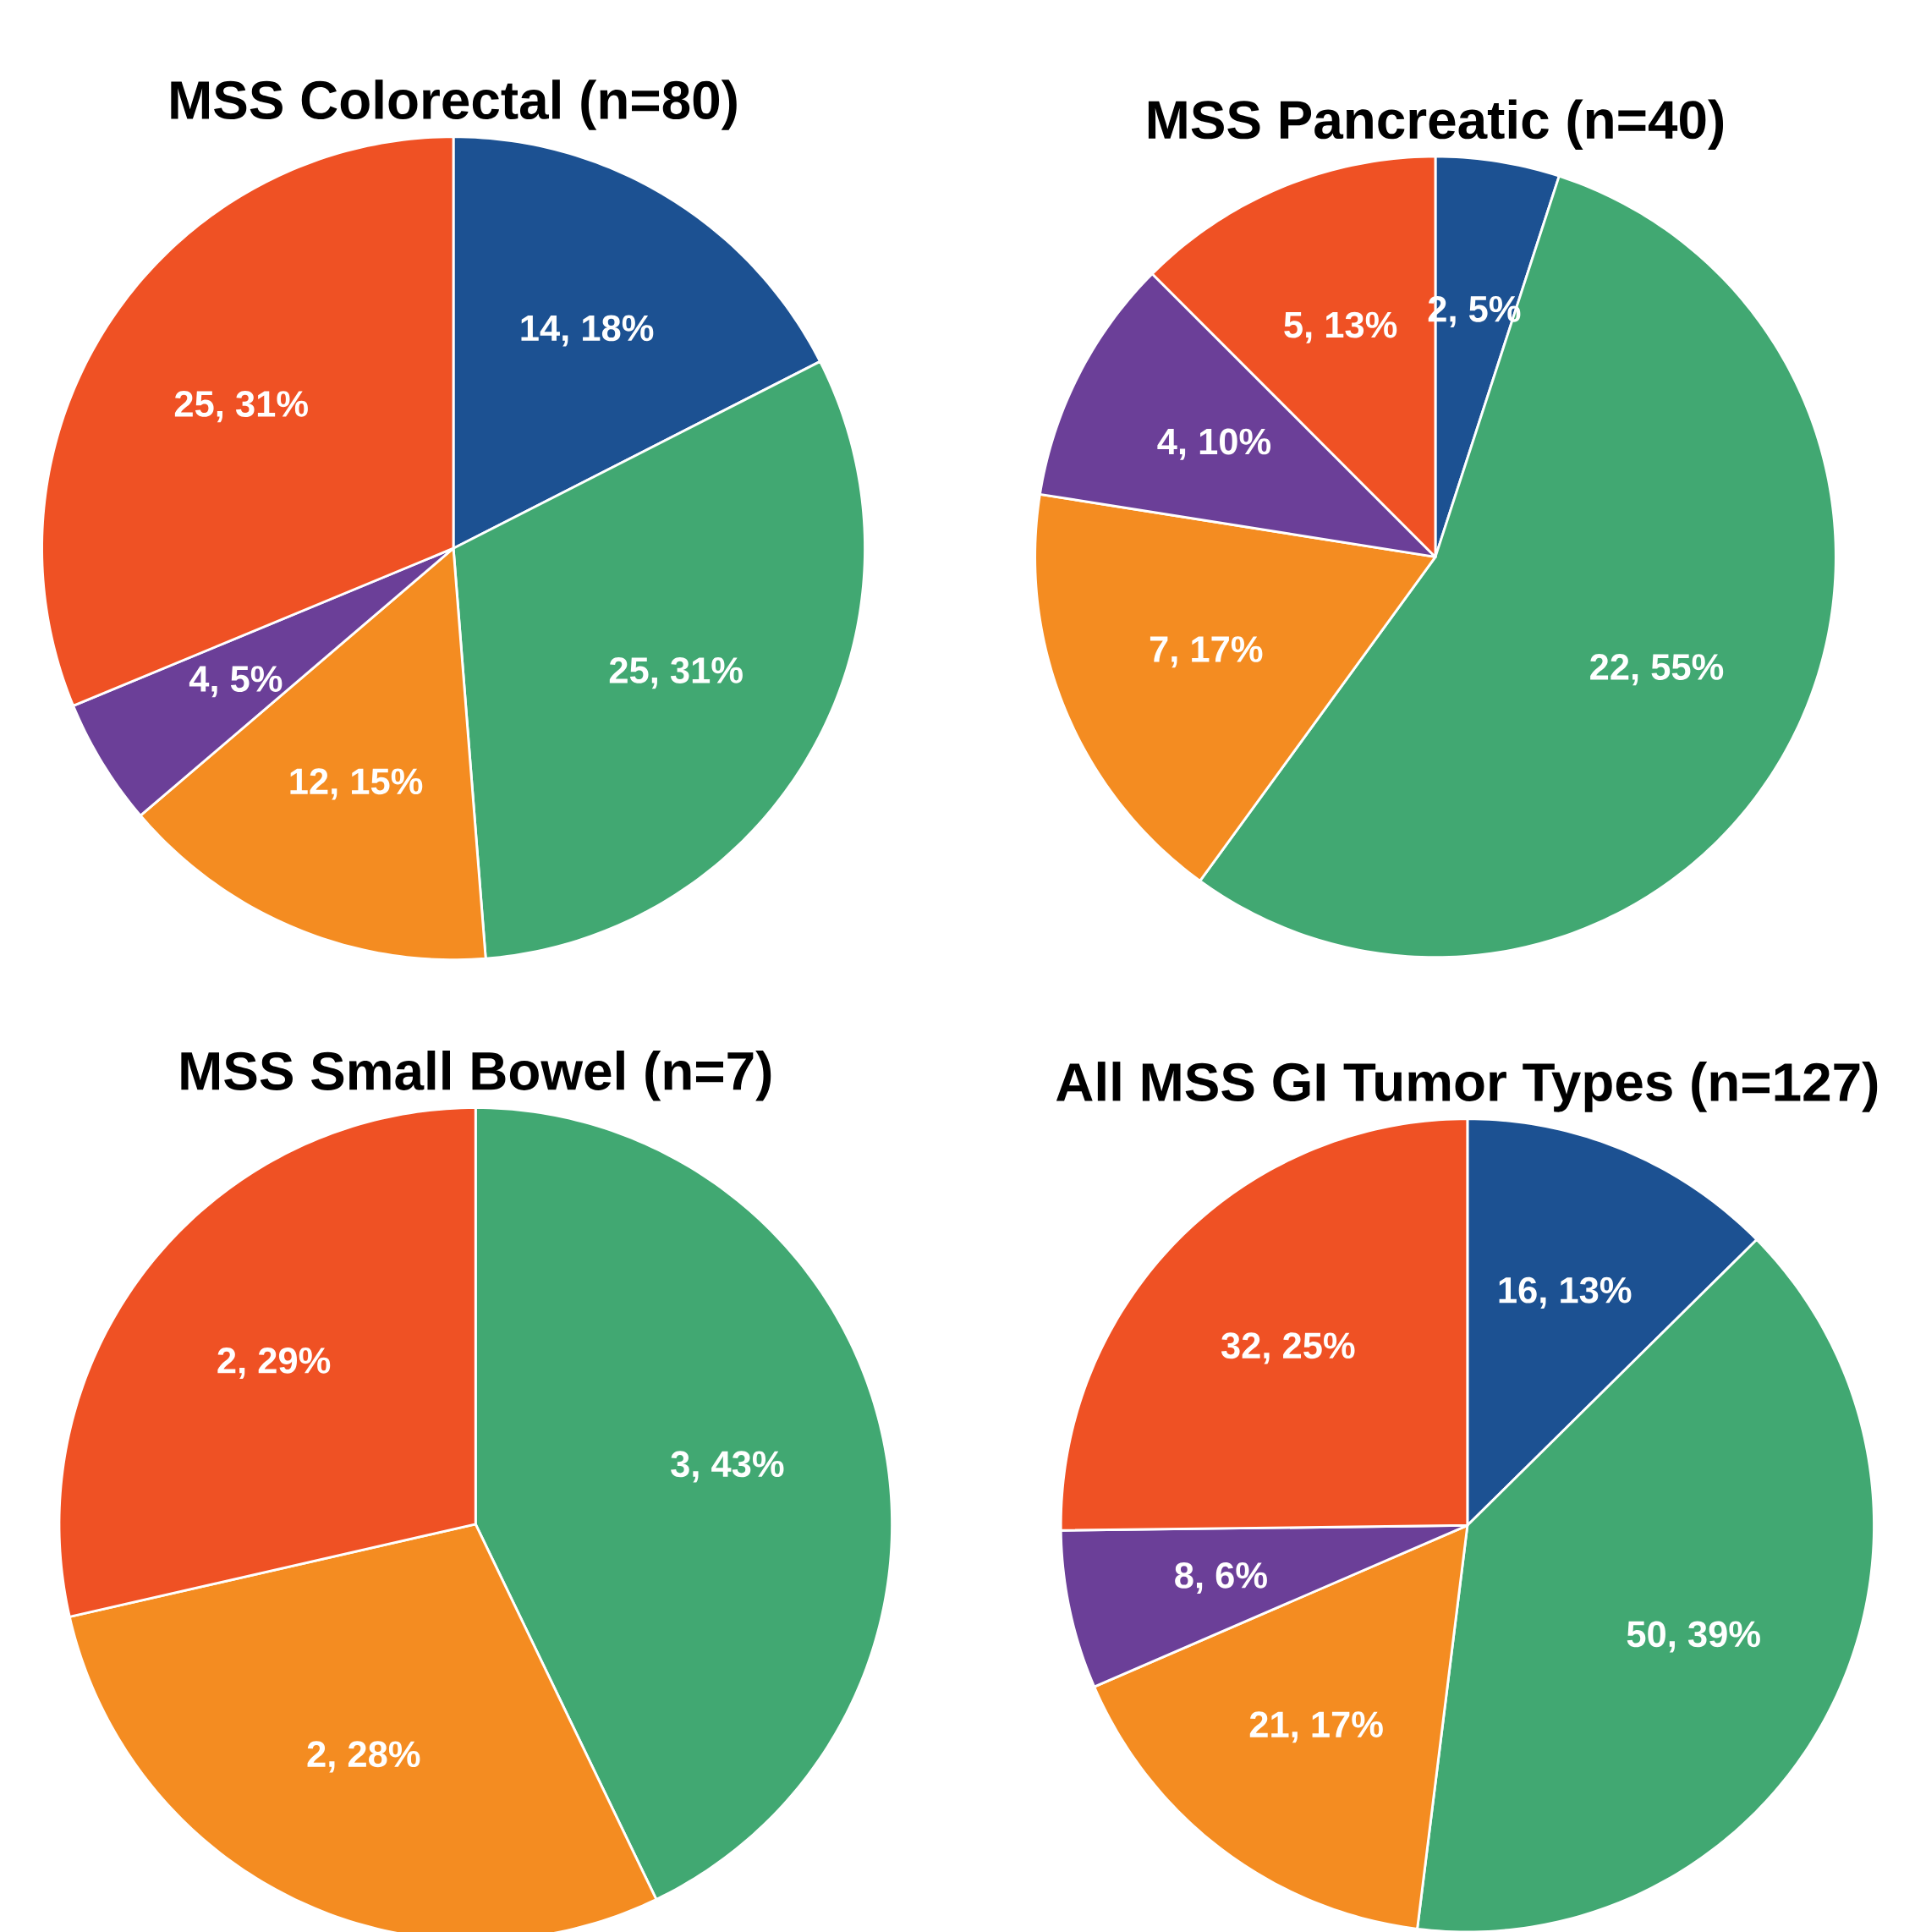 The image size is (1926, 1932). Describe the element at coordinates (1221, 1578) in the screenshot. I see `data-label: 8, 6%` at that location.